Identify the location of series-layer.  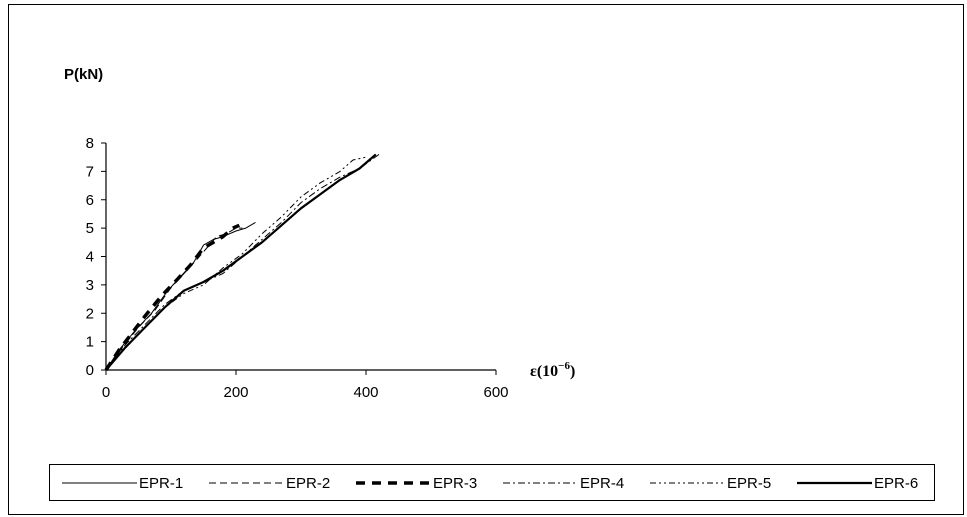
(242, 262).